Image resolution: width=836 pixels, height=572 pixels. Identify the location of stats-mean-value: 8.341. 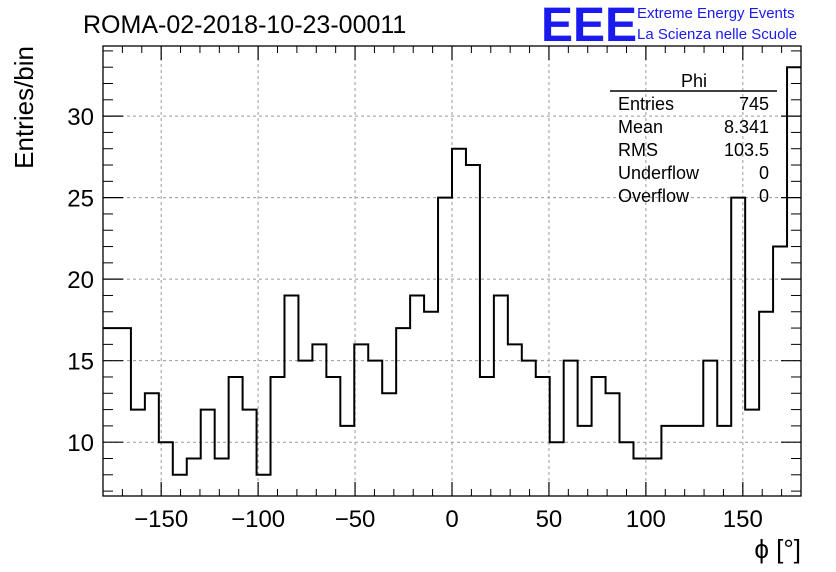
(746, 127).